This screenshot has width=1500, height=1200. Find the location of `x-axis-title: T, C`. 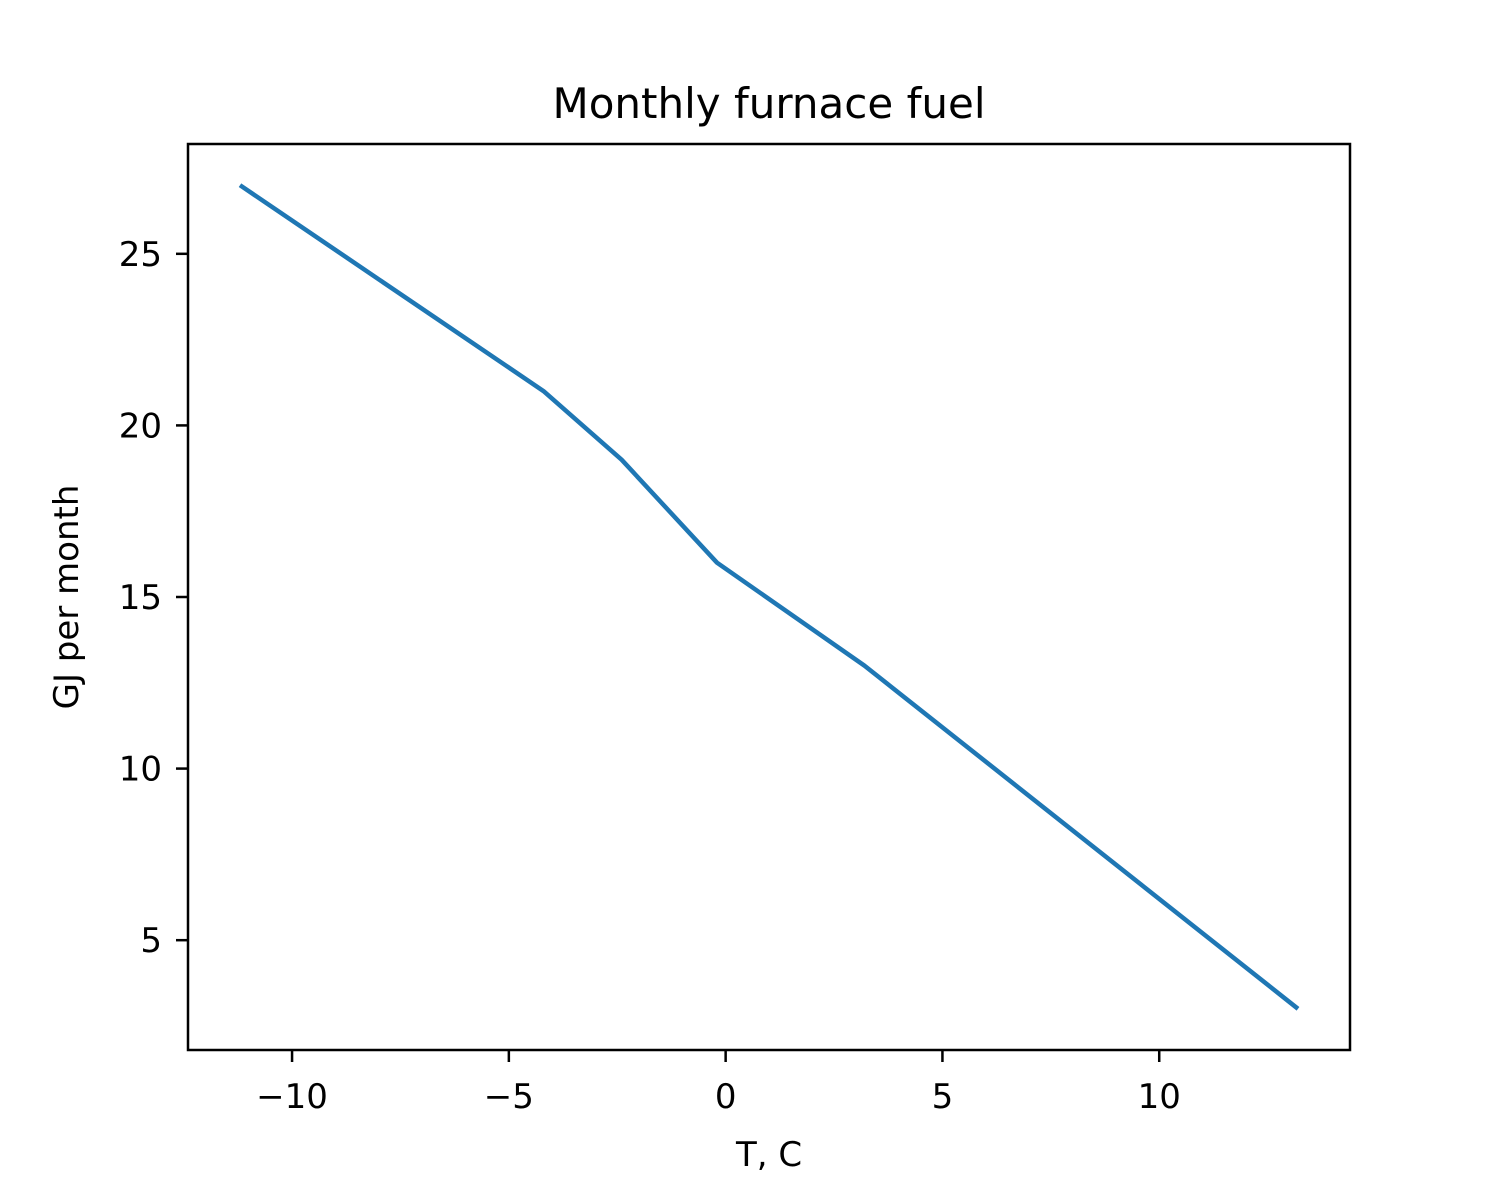

x-axis-title: T, C is located at coordinates (768, 1155).